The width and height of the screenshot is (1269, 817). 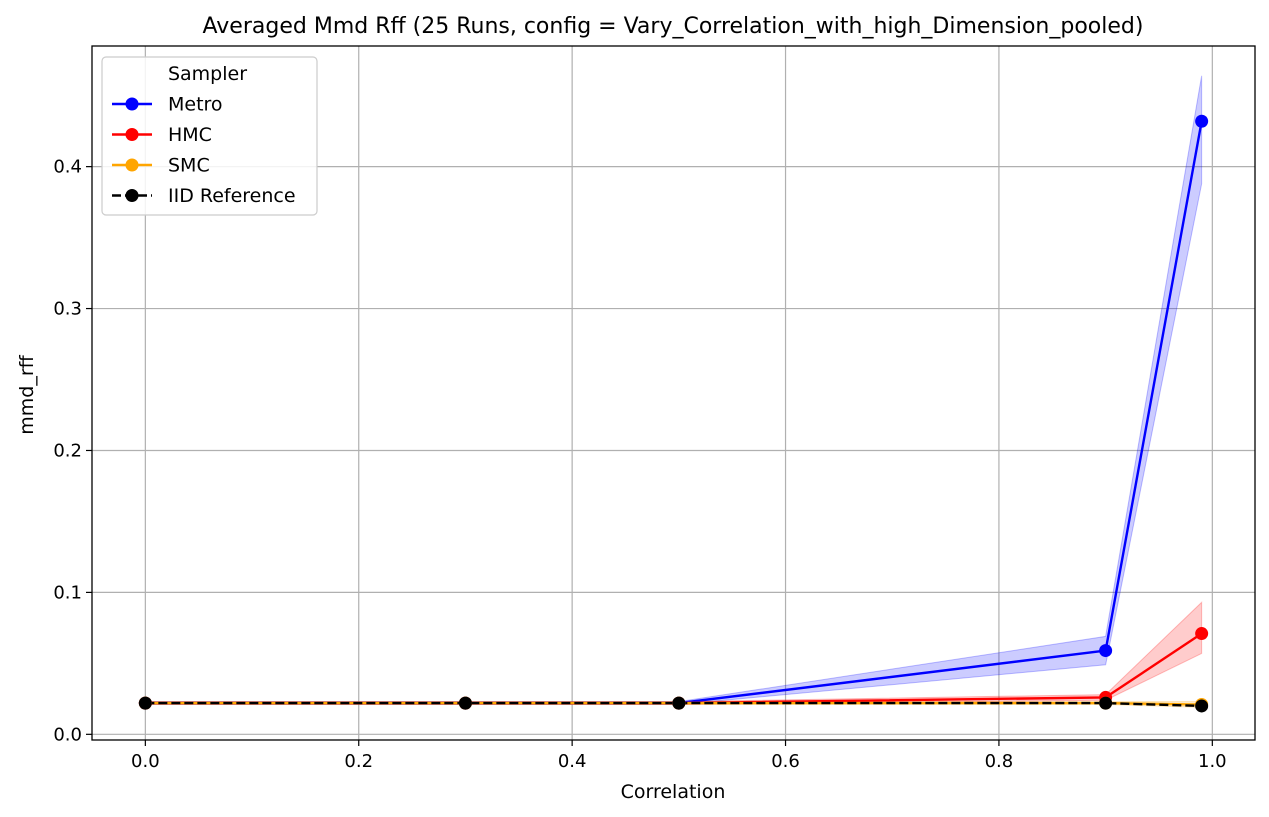 I want to click on legend: Sampler Metro HMC SMC IID Reference, so click(x=209, y=136).